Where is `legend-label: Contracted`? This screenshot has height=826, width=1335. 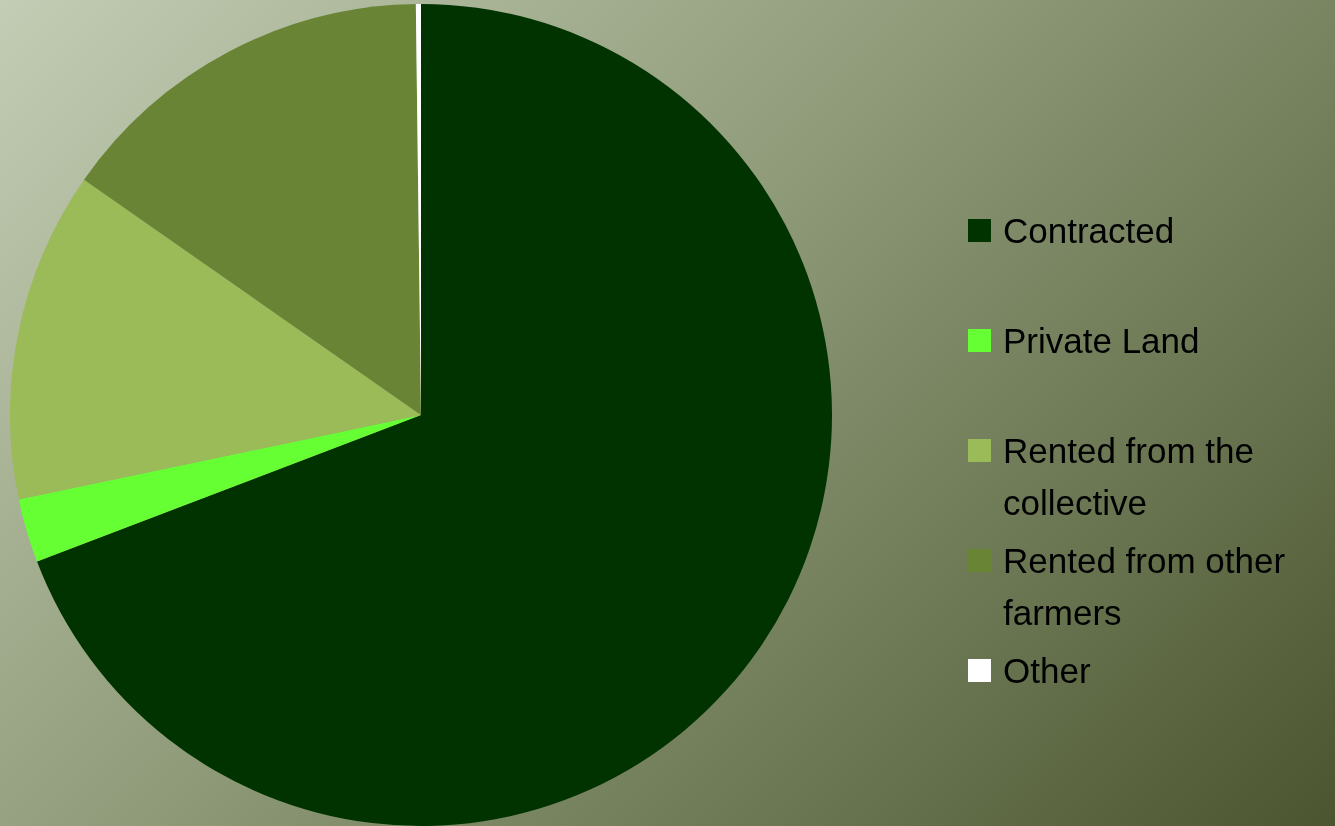
legend-label: Contracted is located at coordinates (1089, 231).